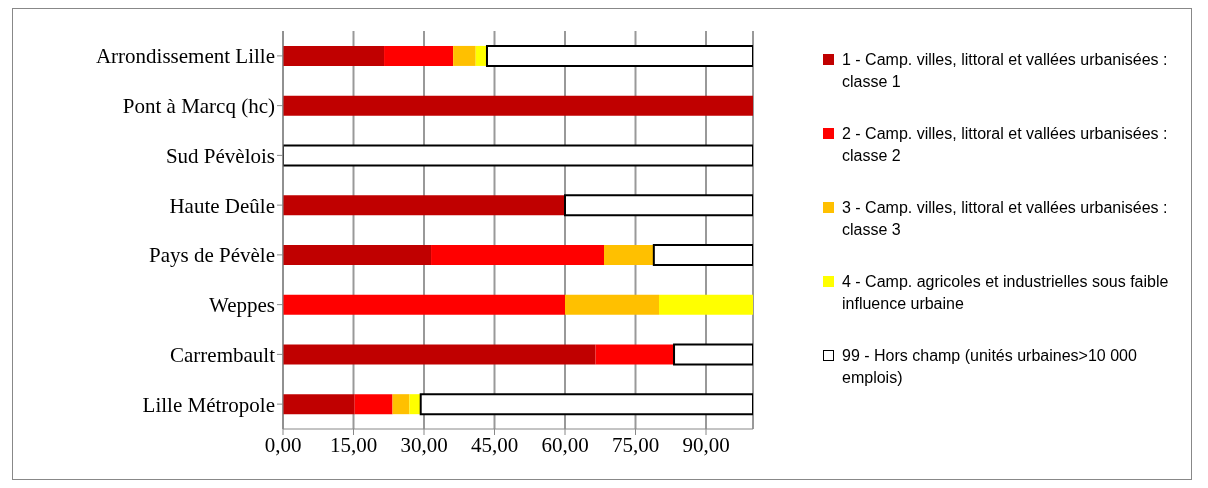  What do you see at coordinates (635, 444) in the screenshot?
I see `x-tick-label: 75,00` at bounding box center [635, 444].